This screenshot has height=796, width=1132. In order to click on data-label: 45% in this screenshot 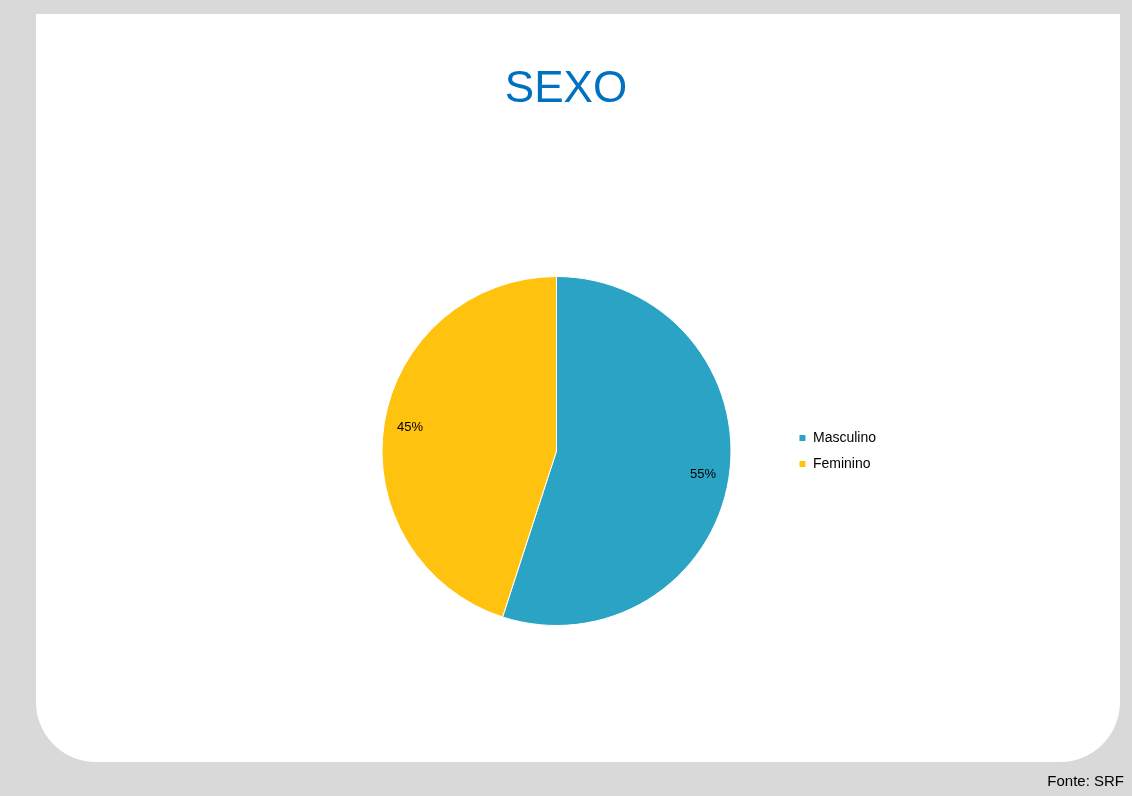, I will do `click(410, 427)`.